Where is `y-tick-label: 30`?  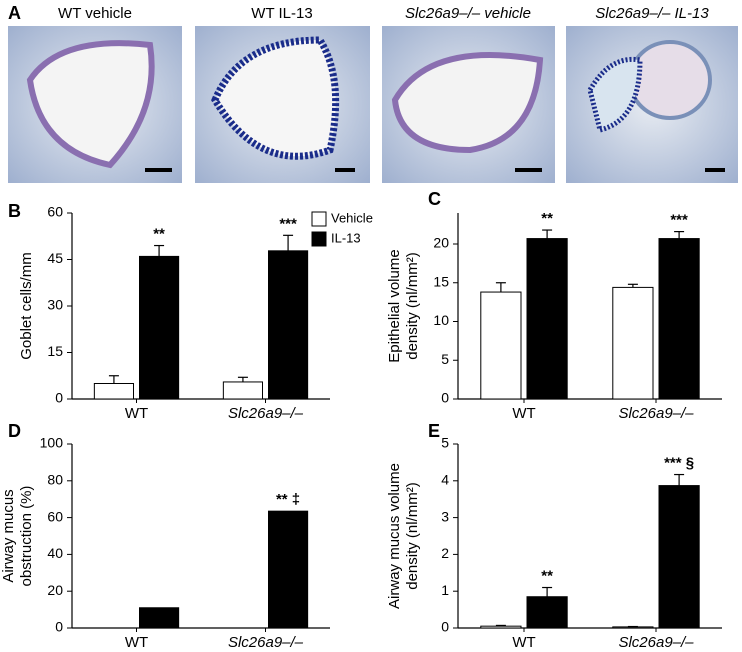 y-tick-label: 30 is located at coordinates (55, 305).